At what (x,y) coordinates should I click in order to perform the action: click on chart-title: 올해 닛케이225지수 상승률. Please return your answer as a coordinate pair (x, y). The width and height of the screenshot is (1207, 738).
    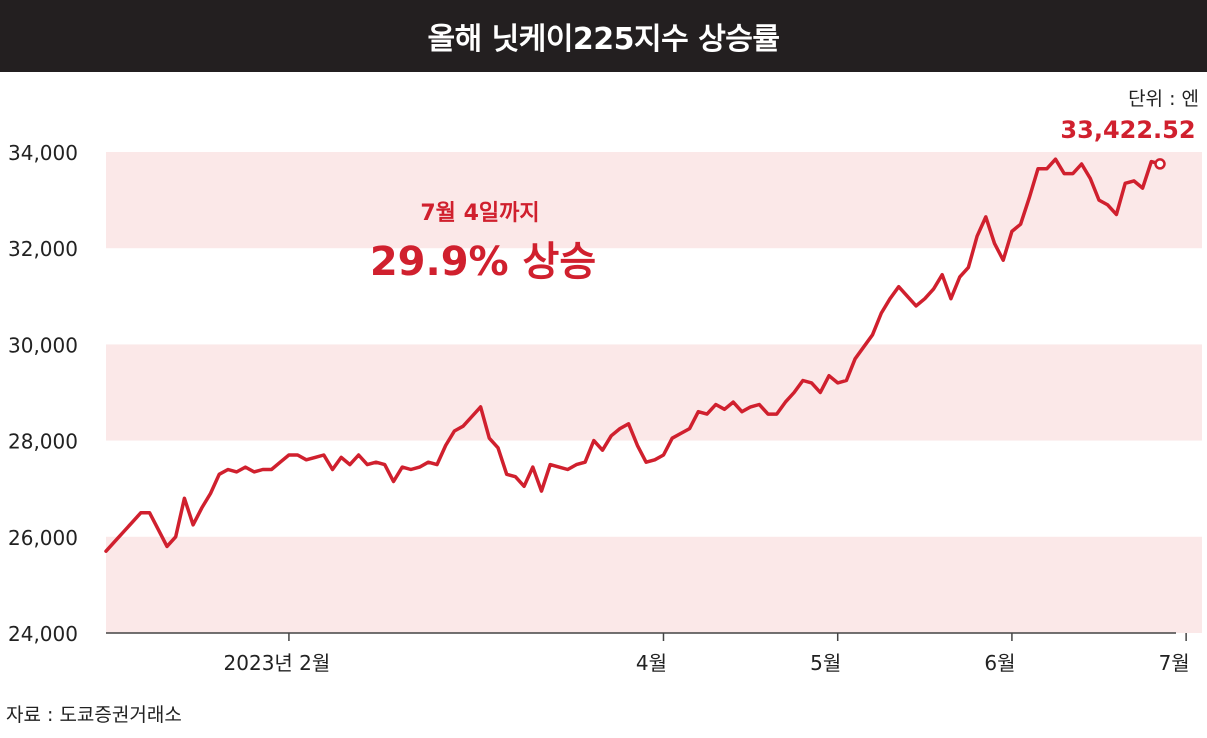
    Looking at the image, I should click on (603, 39).